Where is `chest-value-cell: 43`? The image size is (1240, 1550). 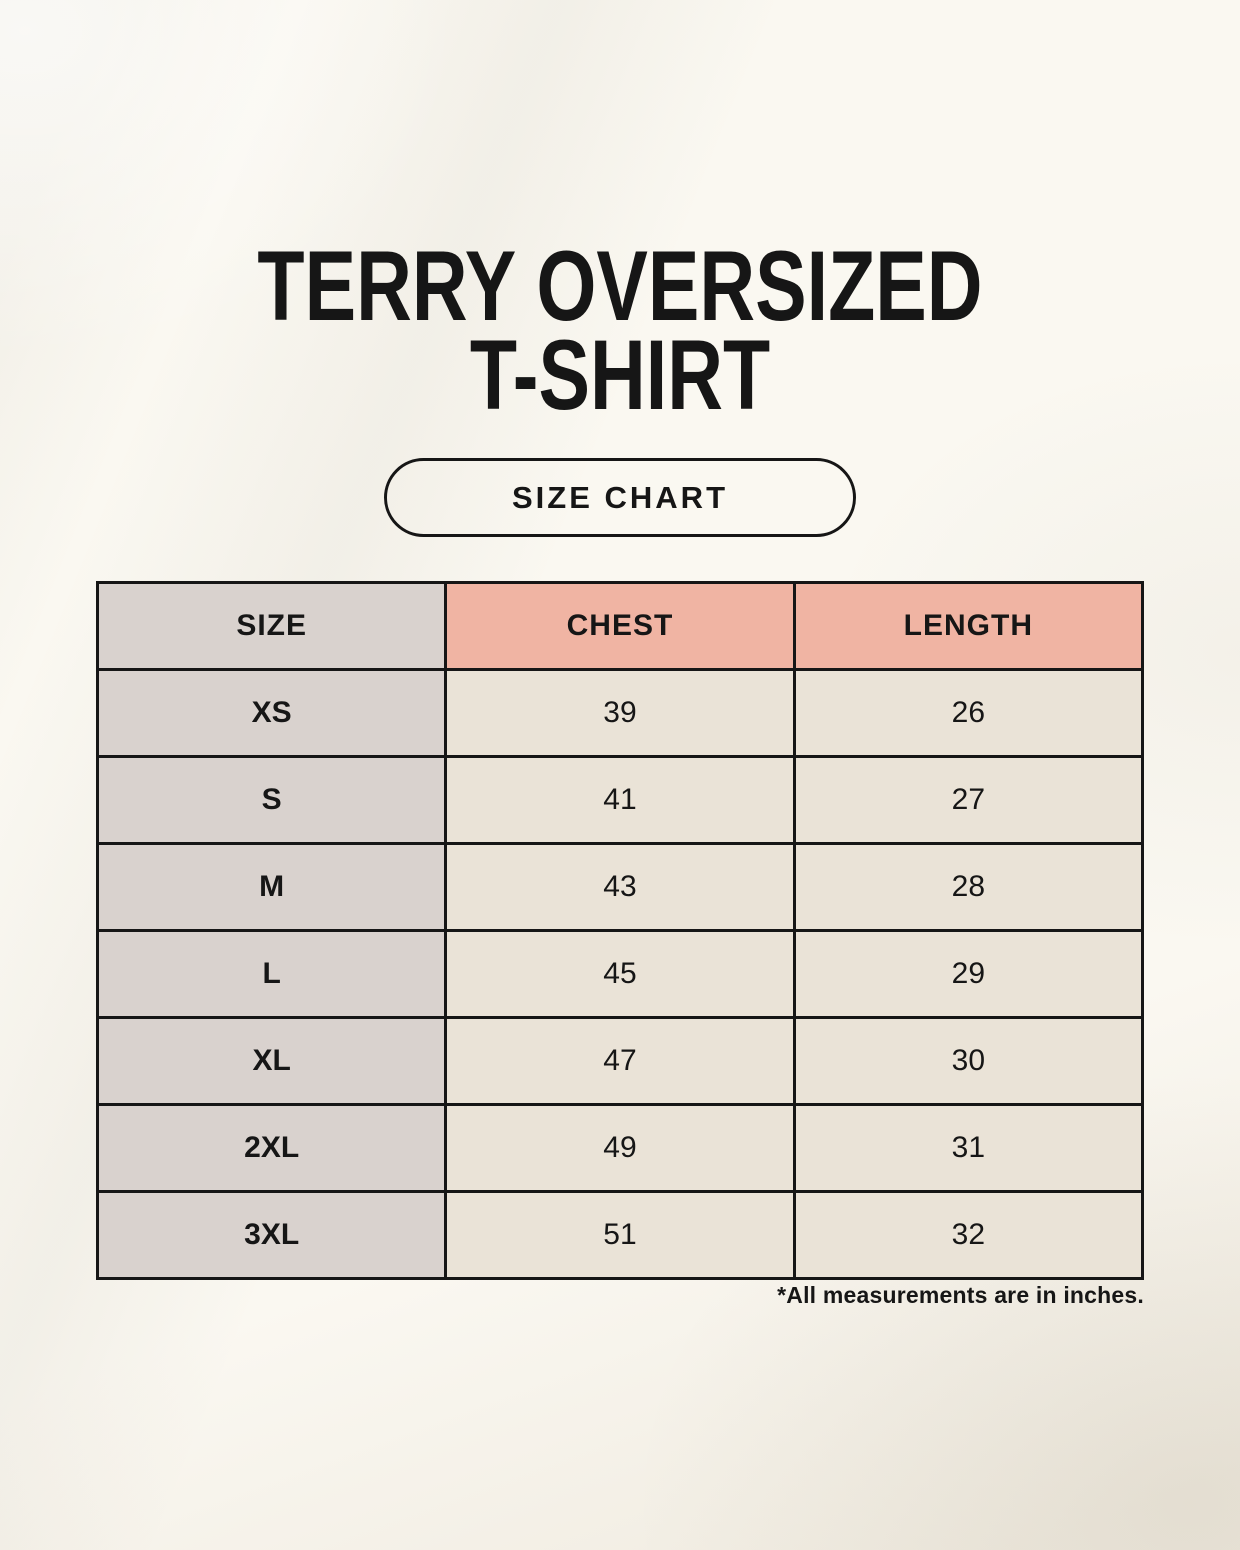
chest-value-cell: 43 is located at coordinates (620, 887).